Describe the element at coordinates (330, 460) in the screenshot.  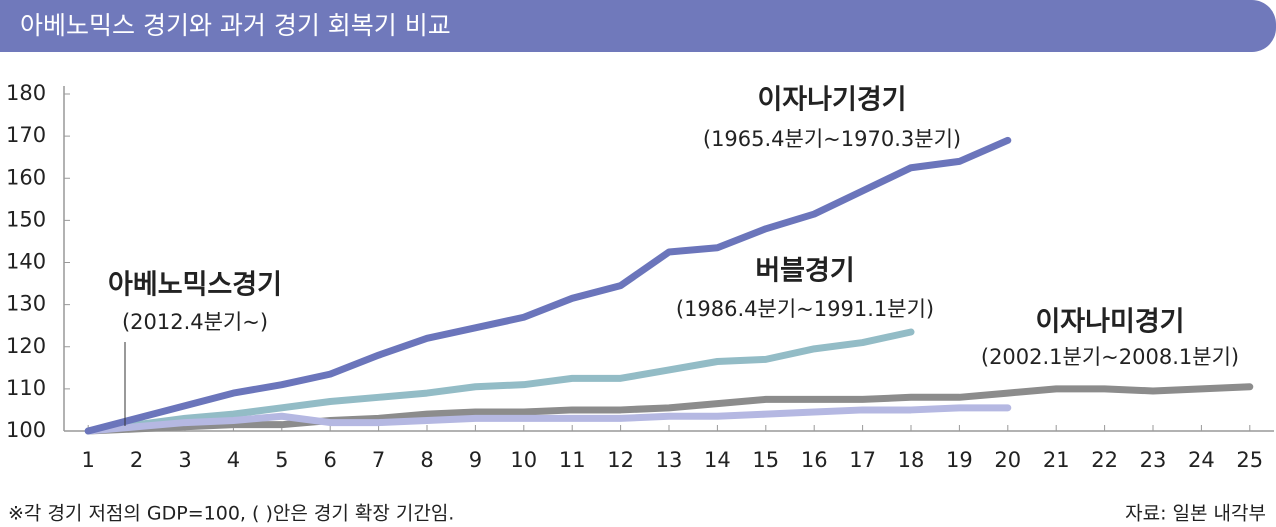
I see `x-tick-label: 6` at that location.